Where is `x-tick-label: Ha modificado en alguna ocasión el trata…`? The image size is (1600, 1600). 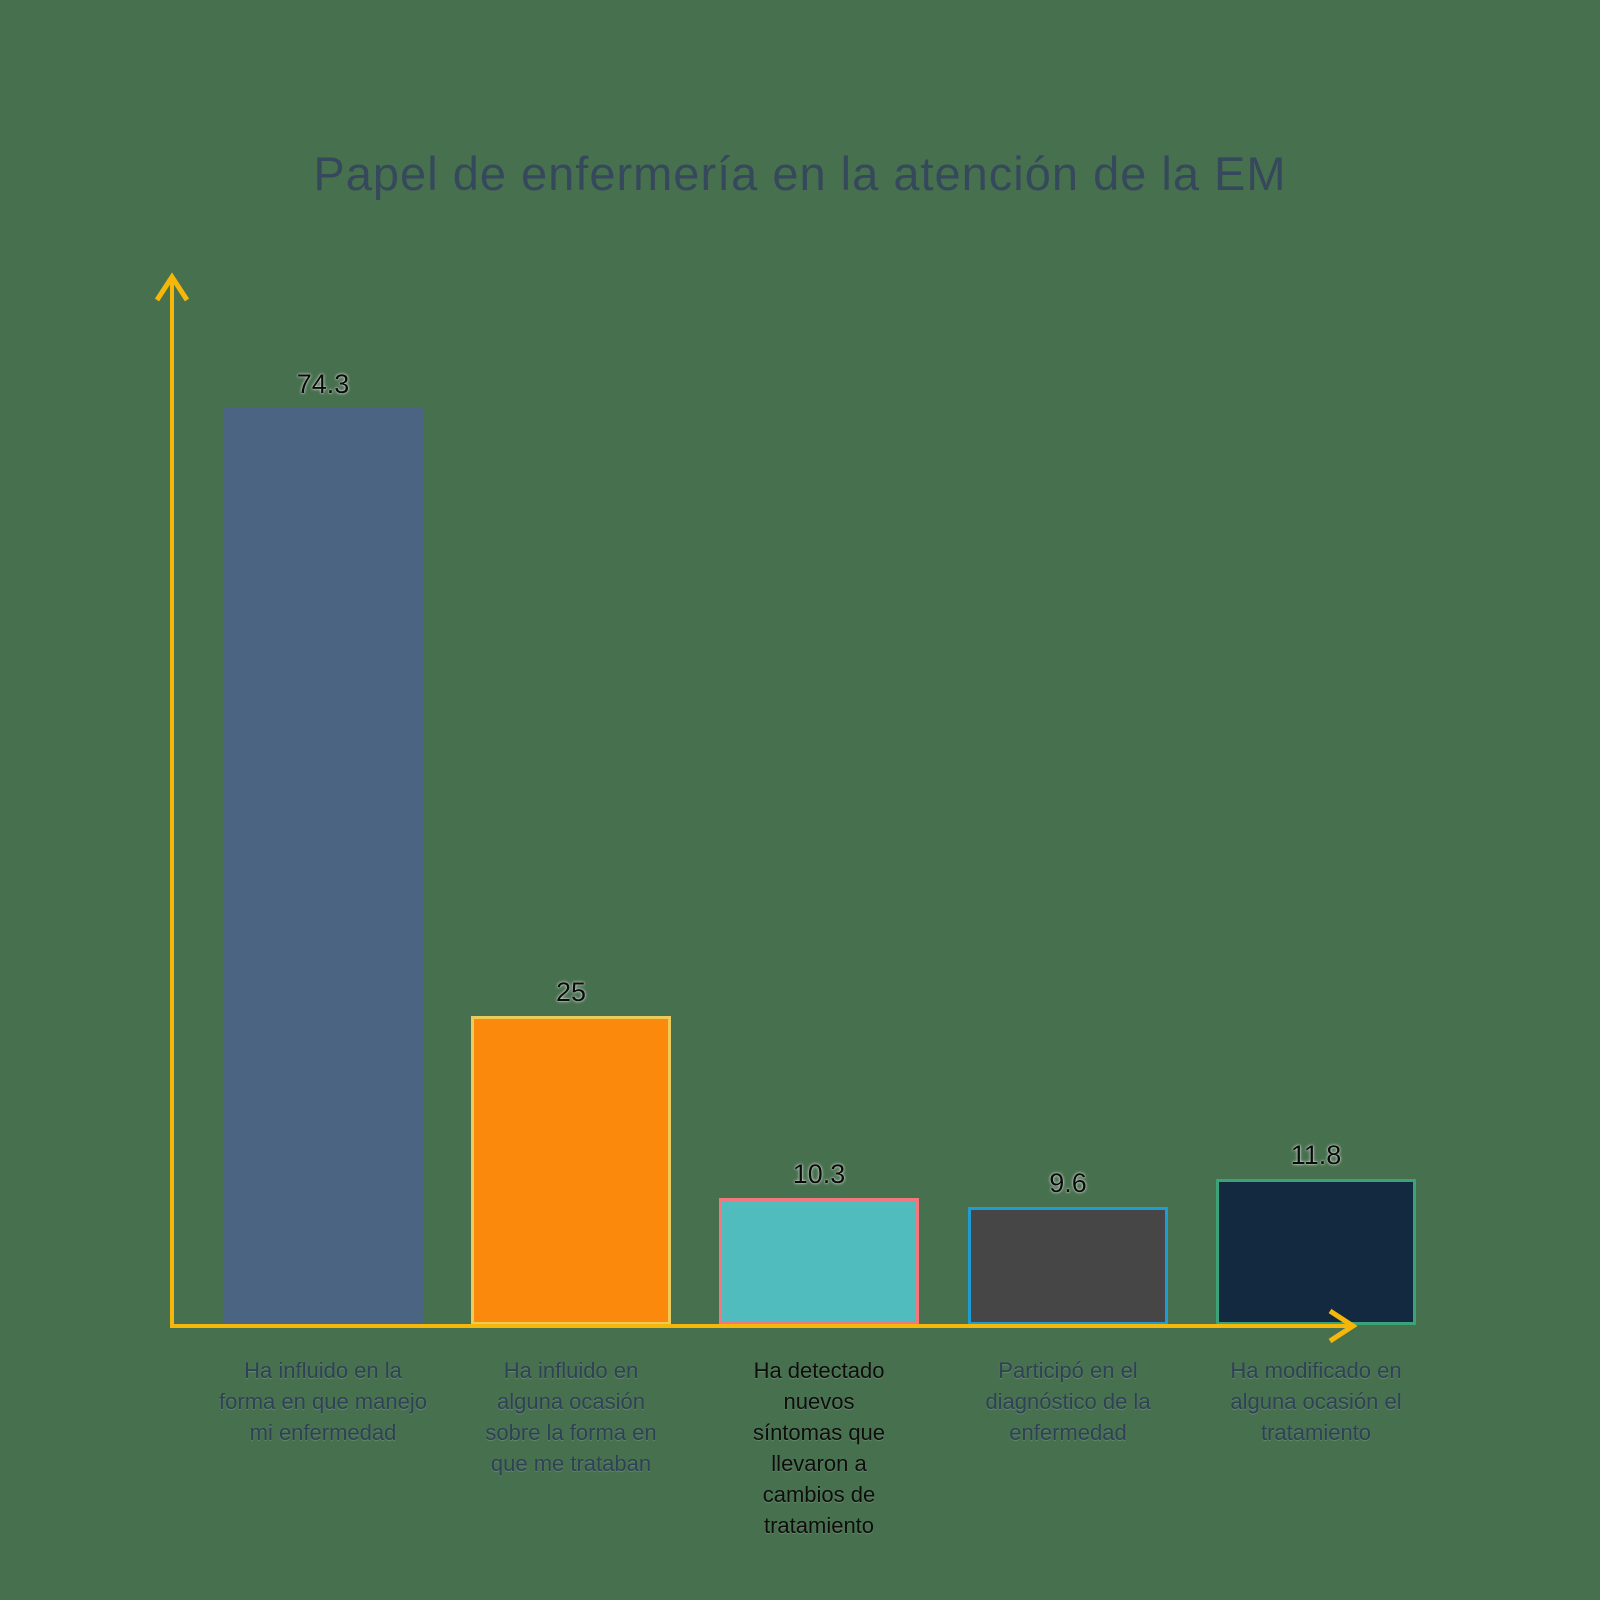
x-tick-label: Ha modificado en alguna ocasión el trata… is located at coordinates (1316, 1401).